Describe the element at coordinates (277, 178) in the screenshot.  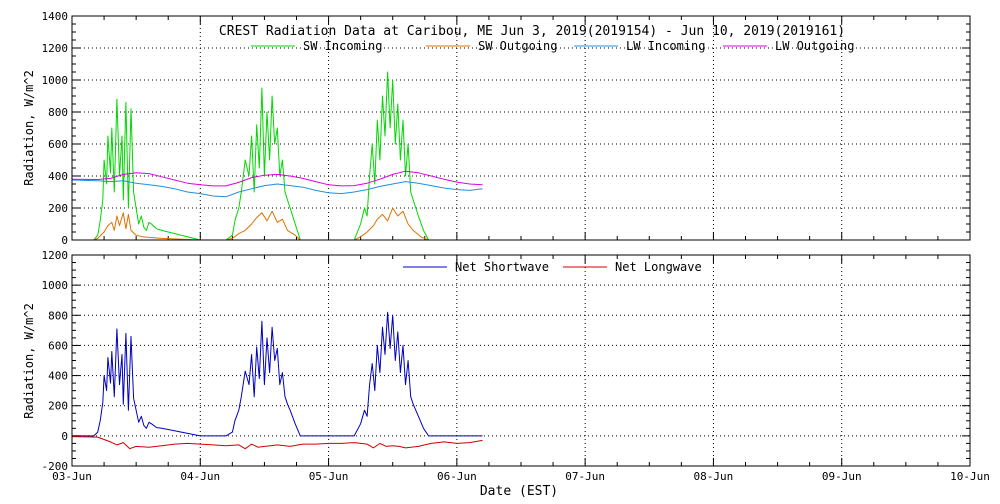
I see `series-line-lw-outgoing` at that location.